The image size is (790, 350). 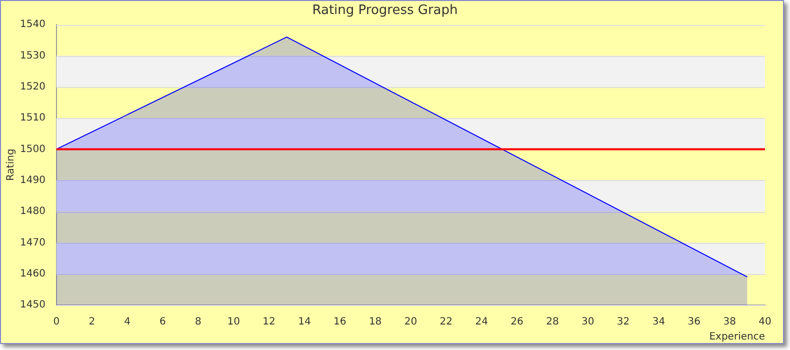 What do you see at coordinates (375, 322) in the screenshot?
I see `x-tick-label: 18` at bounding box center [375, 322].